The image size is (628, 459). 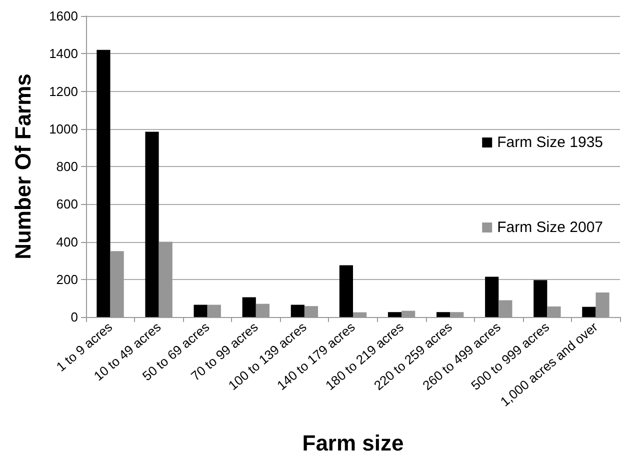 What do you see at coordinates (550, 227) in the screenshot?
I see `legend-label: Farm Size 2007` at bounding box center [550, 227].